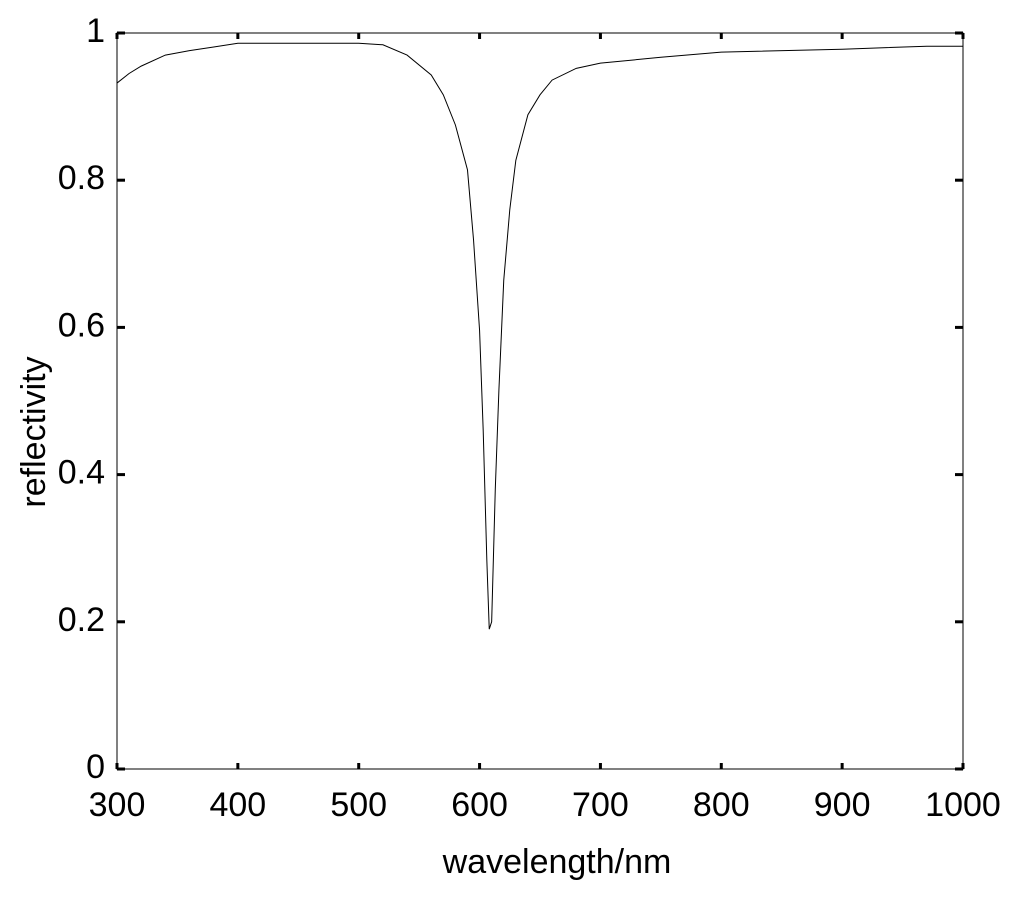 This screenshot has width=1024, height=903. I want to click on y-tick-label: 0.6, so click(81, 325).